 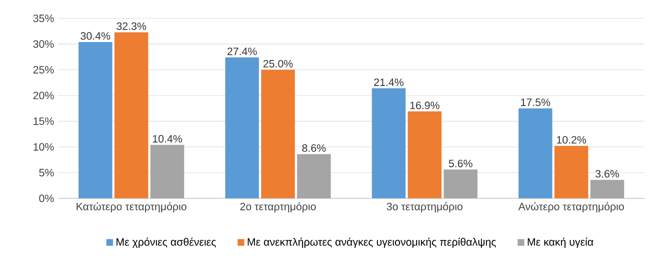 I want to click on x-tick-label: Ανώτερο τεταρτημόριο, so click(x=571, y=207).